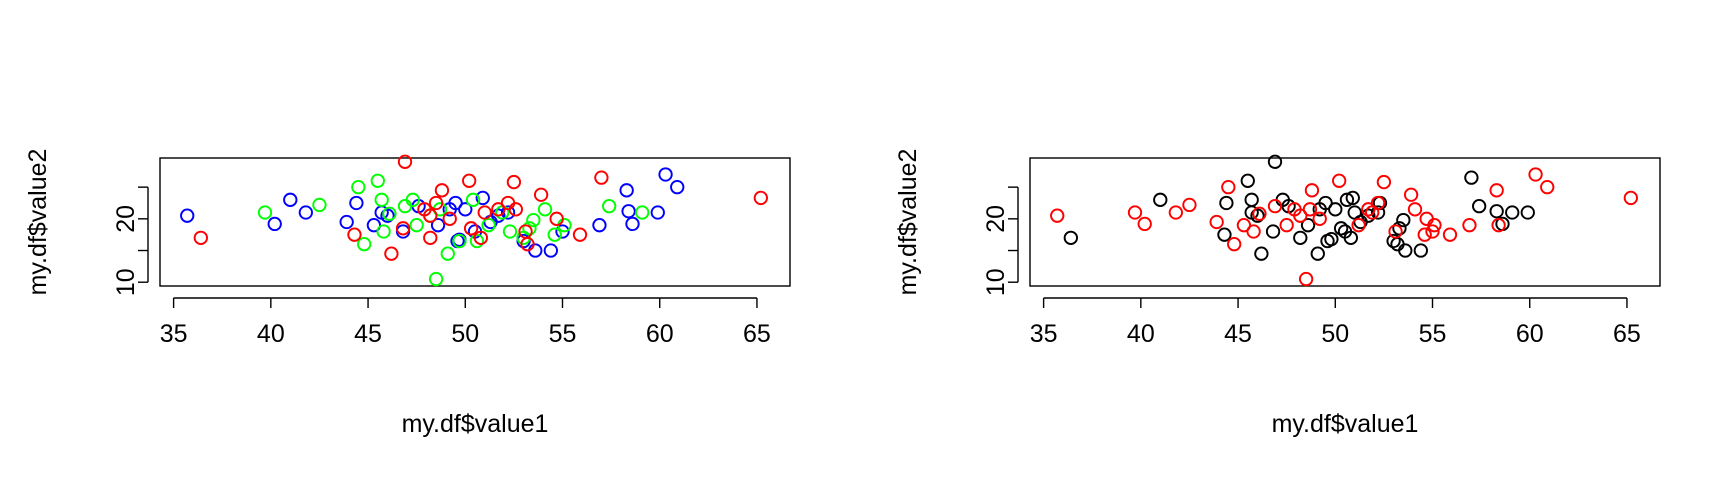  I want to click on data-points, so click(474, 220).